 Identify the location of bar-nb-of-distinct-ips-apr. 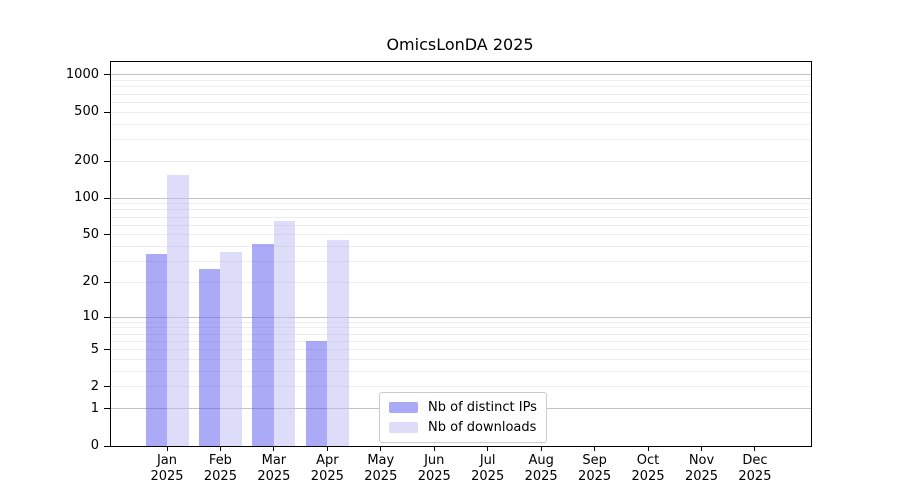
(316, 393).